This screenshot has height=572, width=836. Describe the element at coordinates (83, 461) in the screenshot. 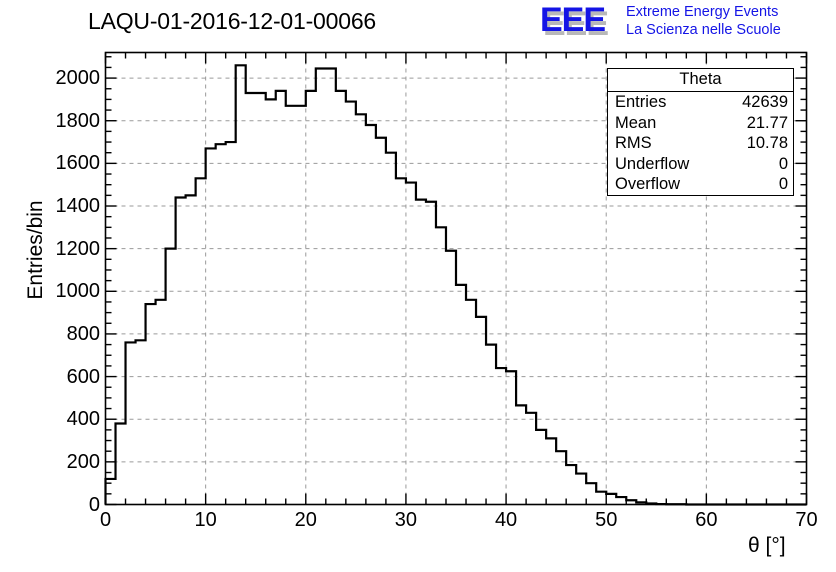

I see `y-tick-label: 200` at that location.